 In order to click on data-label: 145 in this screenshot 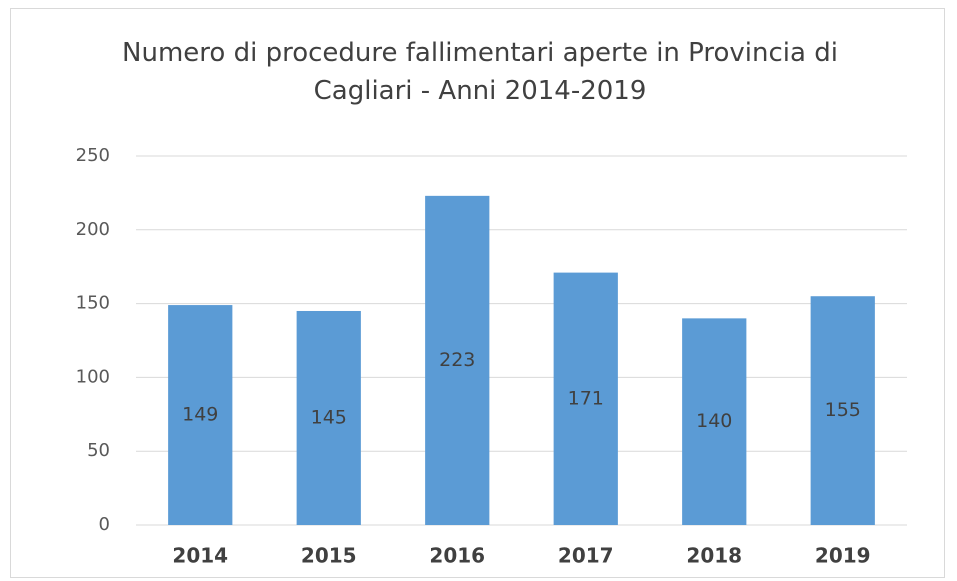, I will do `click(329, 417)`.